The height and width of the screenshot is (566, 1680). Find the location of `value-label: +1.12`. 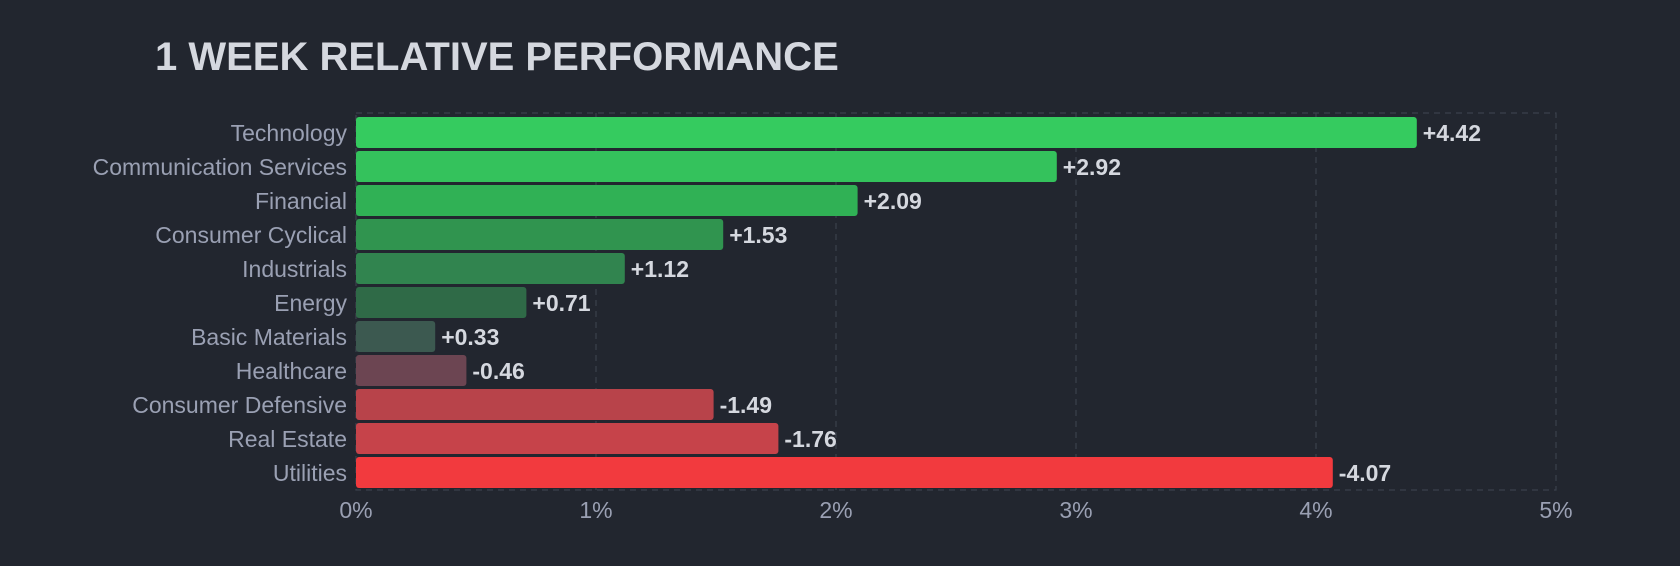

value-label: +1.12 is located at coordinates (660, 269).